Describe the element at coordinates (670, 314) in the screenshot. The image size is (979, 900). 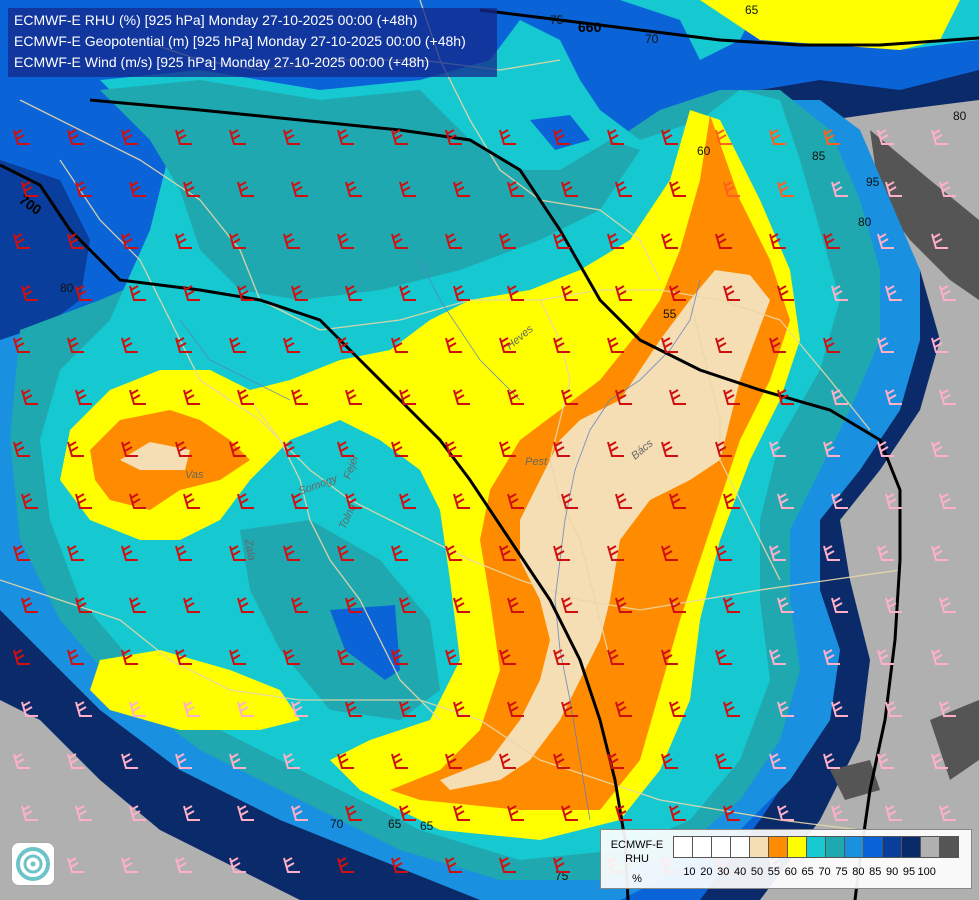
I see `rhu-label: 55` at that location.